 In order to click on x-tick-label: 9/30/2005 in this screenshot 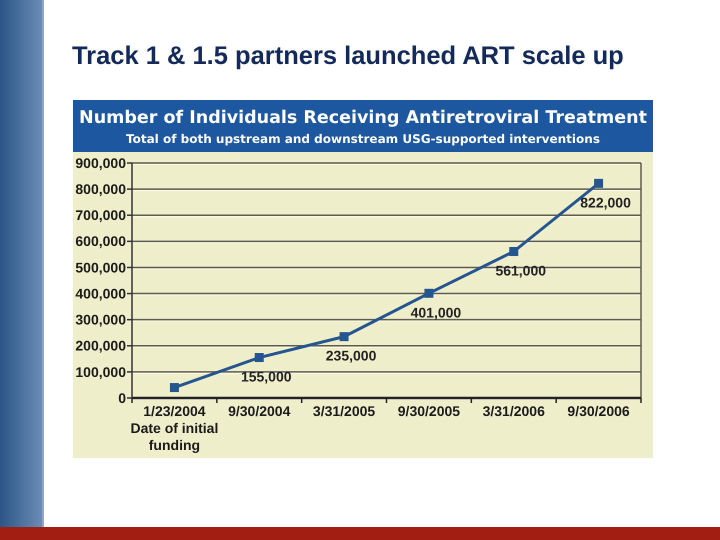, I will do `click(429, 411)`.